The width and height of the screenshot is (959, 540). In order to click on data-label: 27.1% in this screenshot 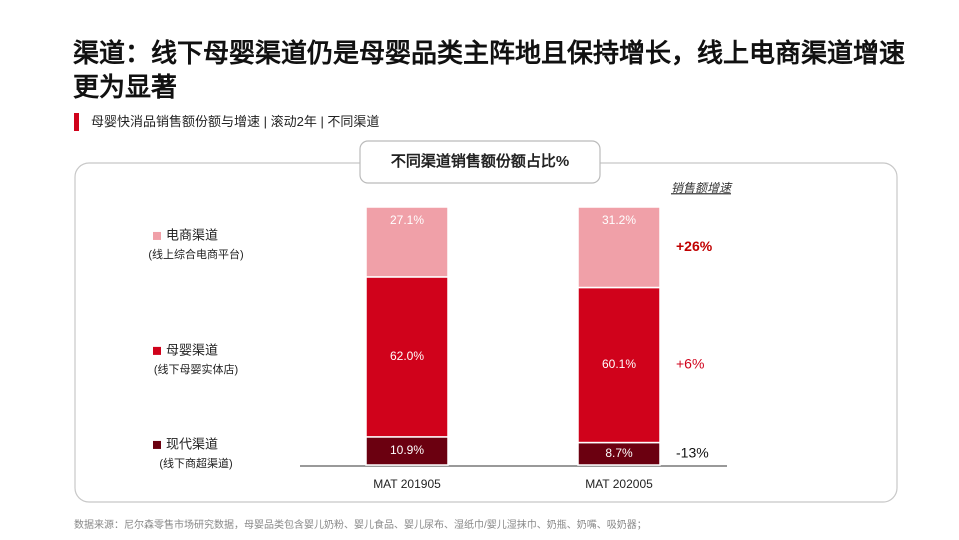, I will do `click(407, 220)`.